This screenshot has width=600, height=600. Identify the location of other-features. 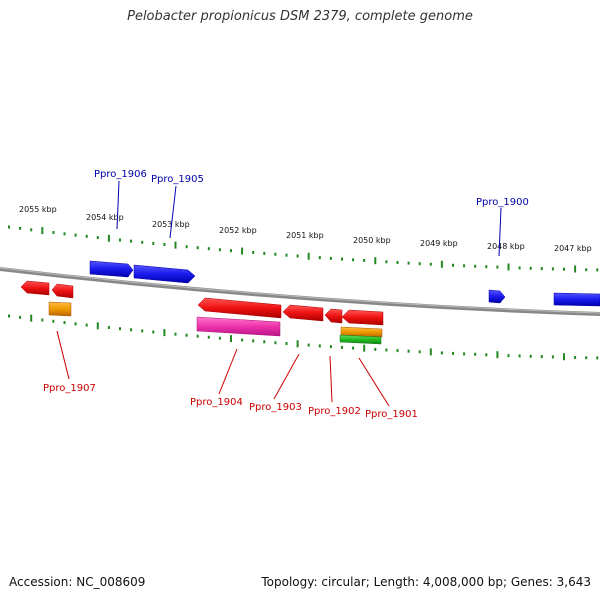
(215, 323).